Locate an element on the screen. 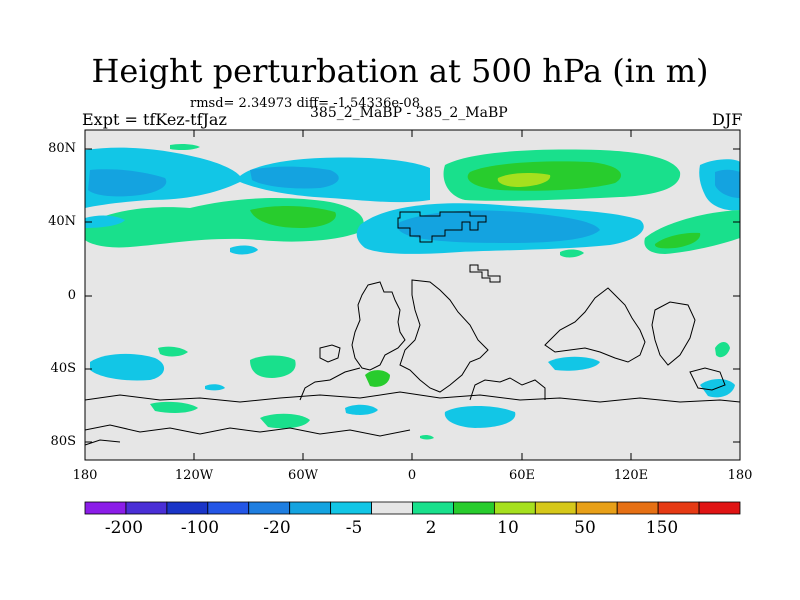  colorbar-label: -20 is located at coordinates (277, 528).